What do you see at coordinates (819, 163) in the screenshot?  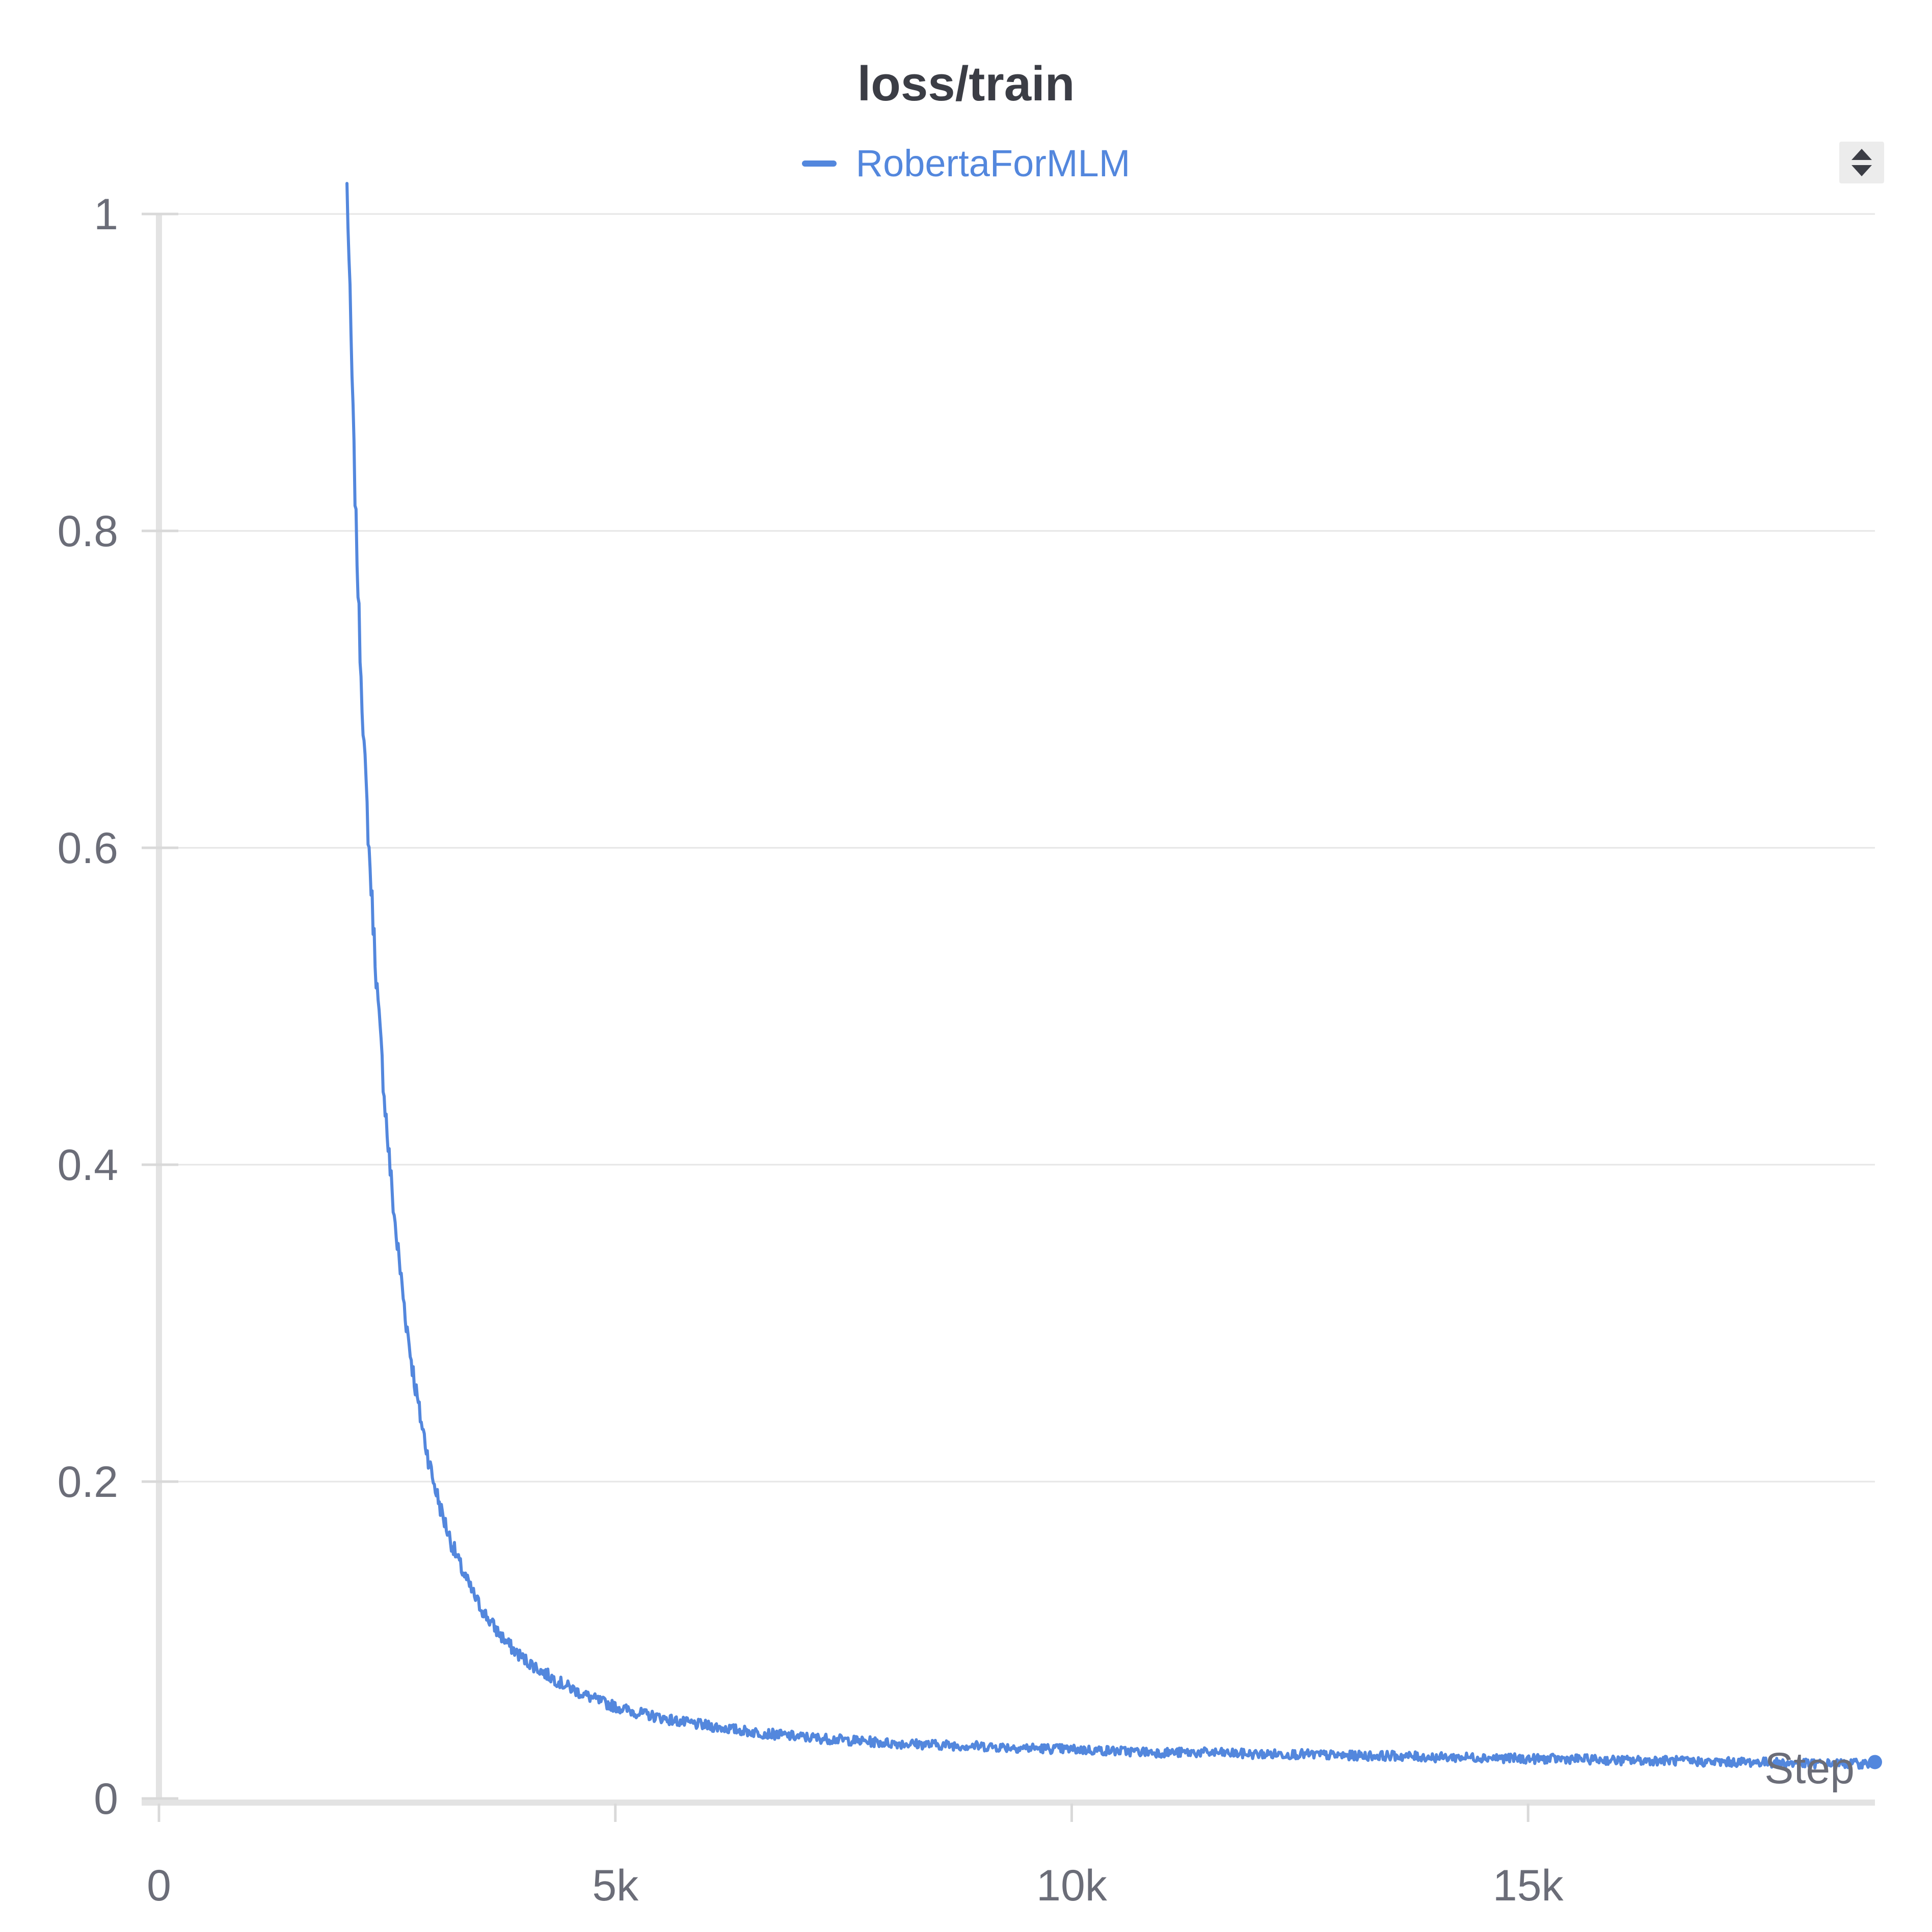 I see `legend-swatch` at bounding box center [819, 163].